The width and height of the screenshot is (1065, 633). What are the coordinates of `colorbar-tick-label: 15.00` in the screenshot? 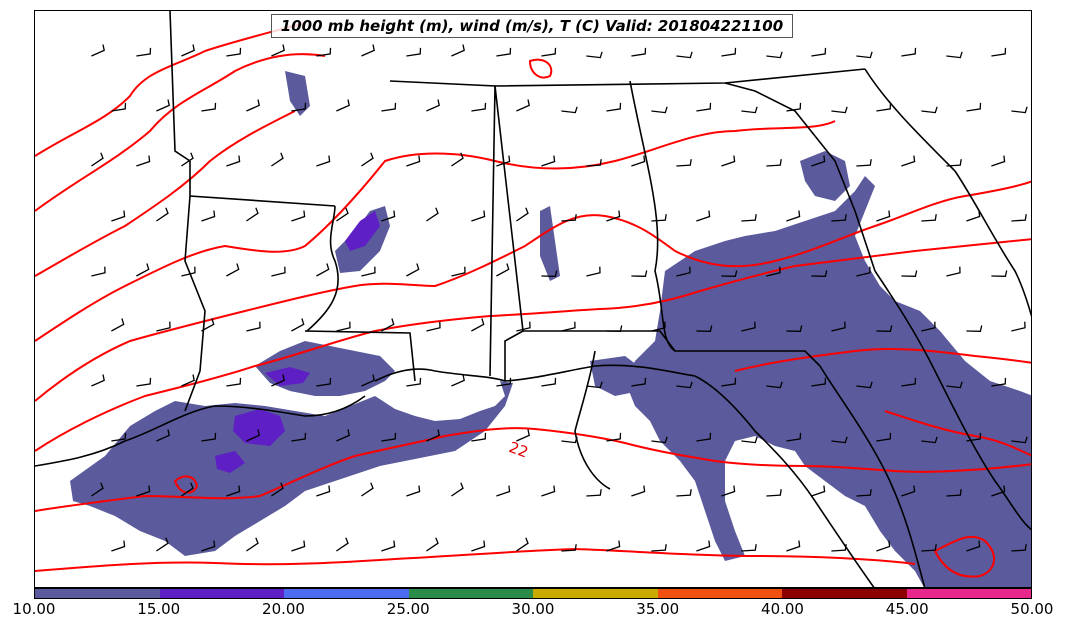 It's located at (159, 609).